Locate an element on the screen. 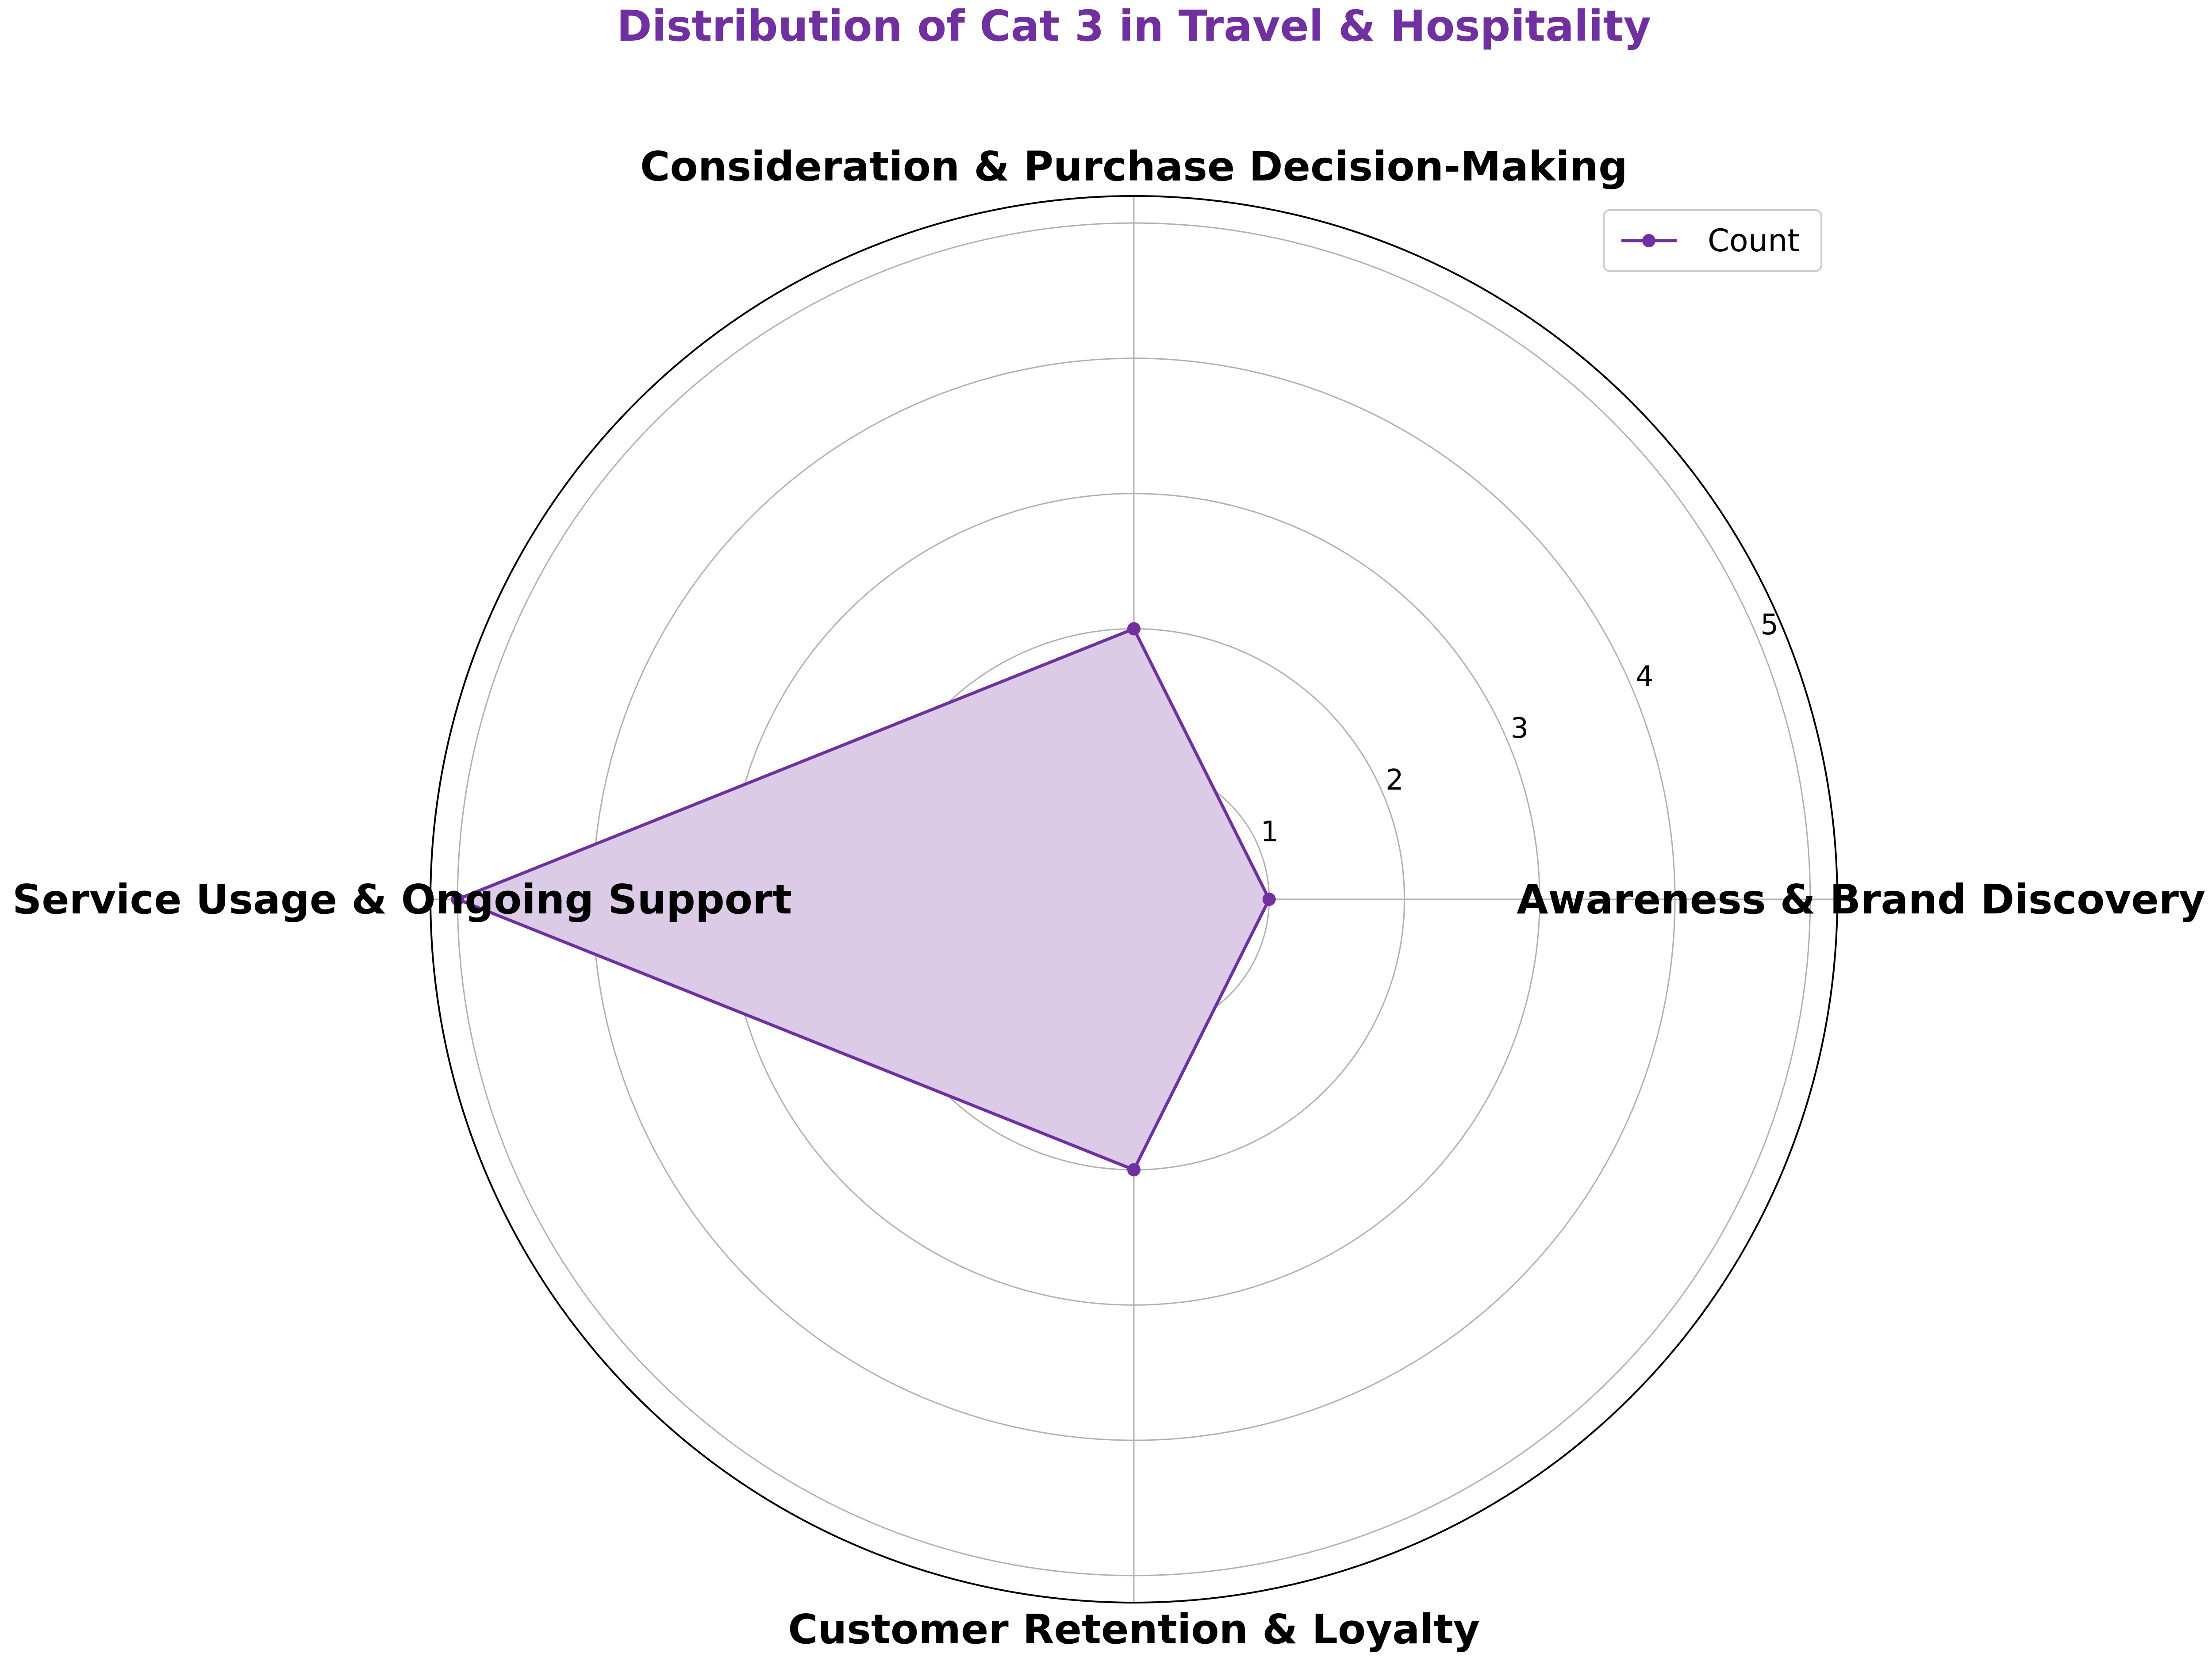 The image size is (2212, 1661). legend-point-marker is located at coordinates (1649, 240).